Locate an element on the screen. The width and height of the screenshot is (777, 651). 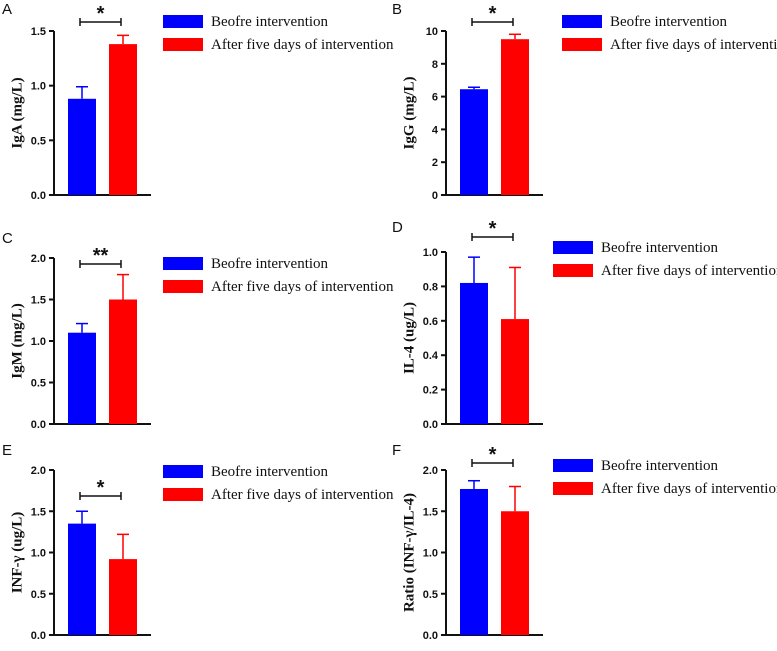
y-axis-title: IgG (mg/L) is located at coordinates (409, 113).